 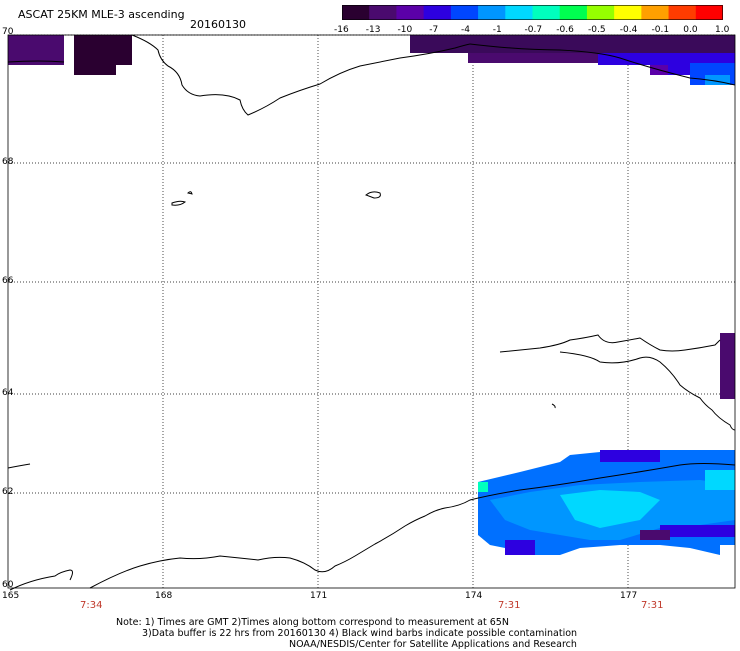 What do you see at coordinates (36, 61) in the screenshot?
I see `coastline-north-west` at bounding box center [36, 61].